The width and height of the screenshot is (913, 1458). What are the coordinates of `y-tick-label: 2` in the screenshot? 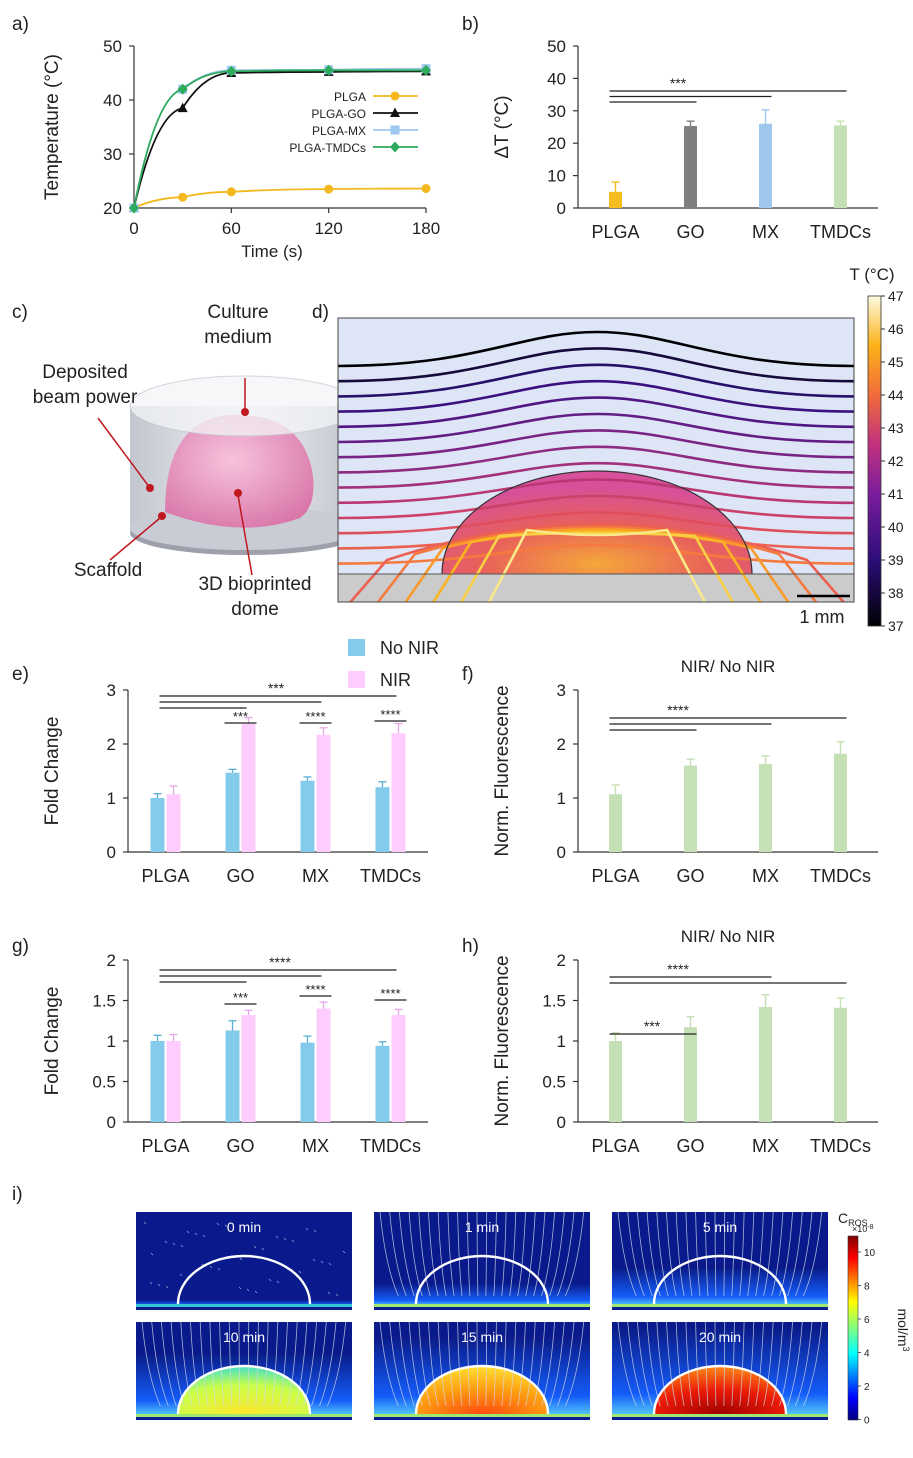 It's located at (111, 960).